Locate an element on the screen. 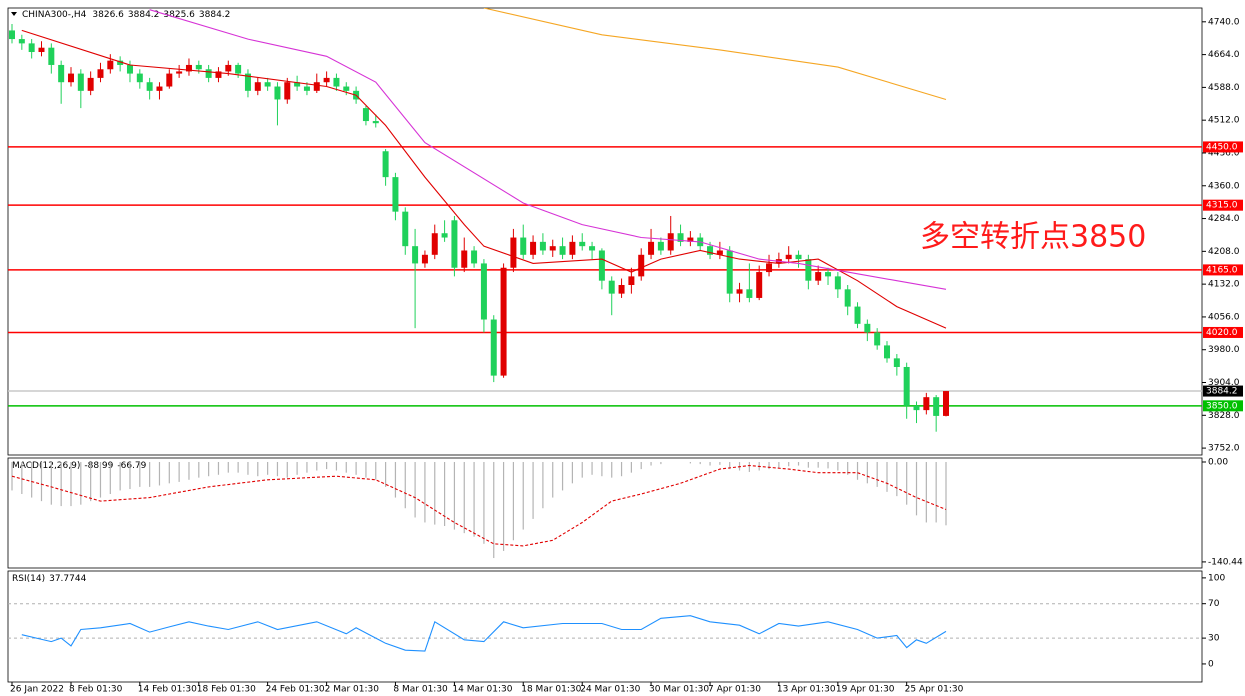 The height and width of the screenshot is (696, 1245). symbol: CHINA300-,H4 is located at coordinates (54, 15).